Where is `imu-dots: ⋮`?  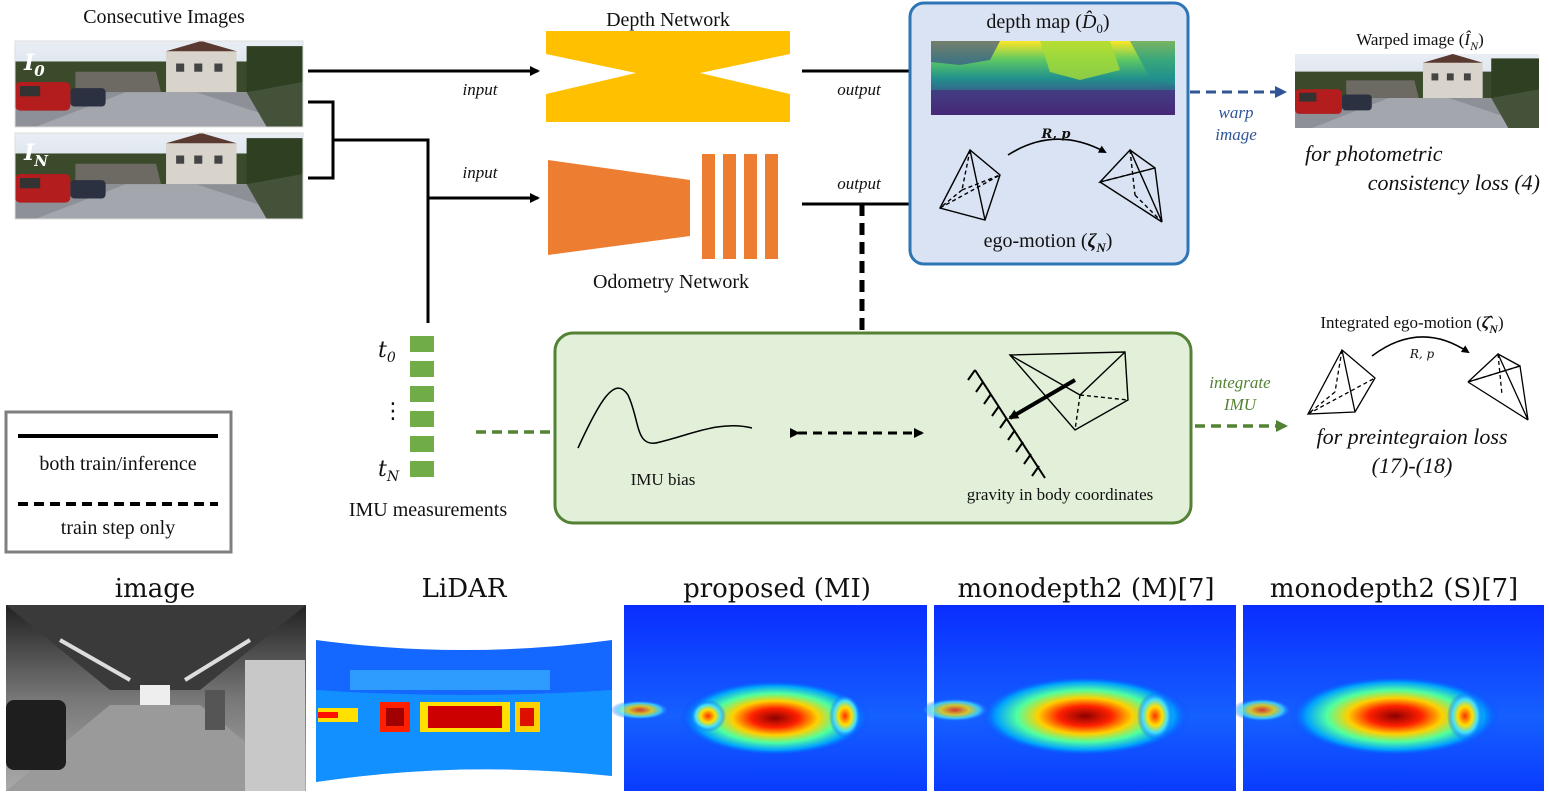
imu-dots: ⋮ is located at coordinates (393, 411).